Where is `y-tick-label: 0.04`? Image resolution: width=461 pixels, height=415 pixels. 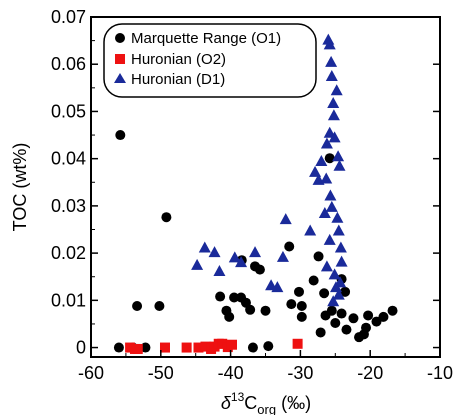
y-tick-label: 0.04 is located at coordinates (68, 159).